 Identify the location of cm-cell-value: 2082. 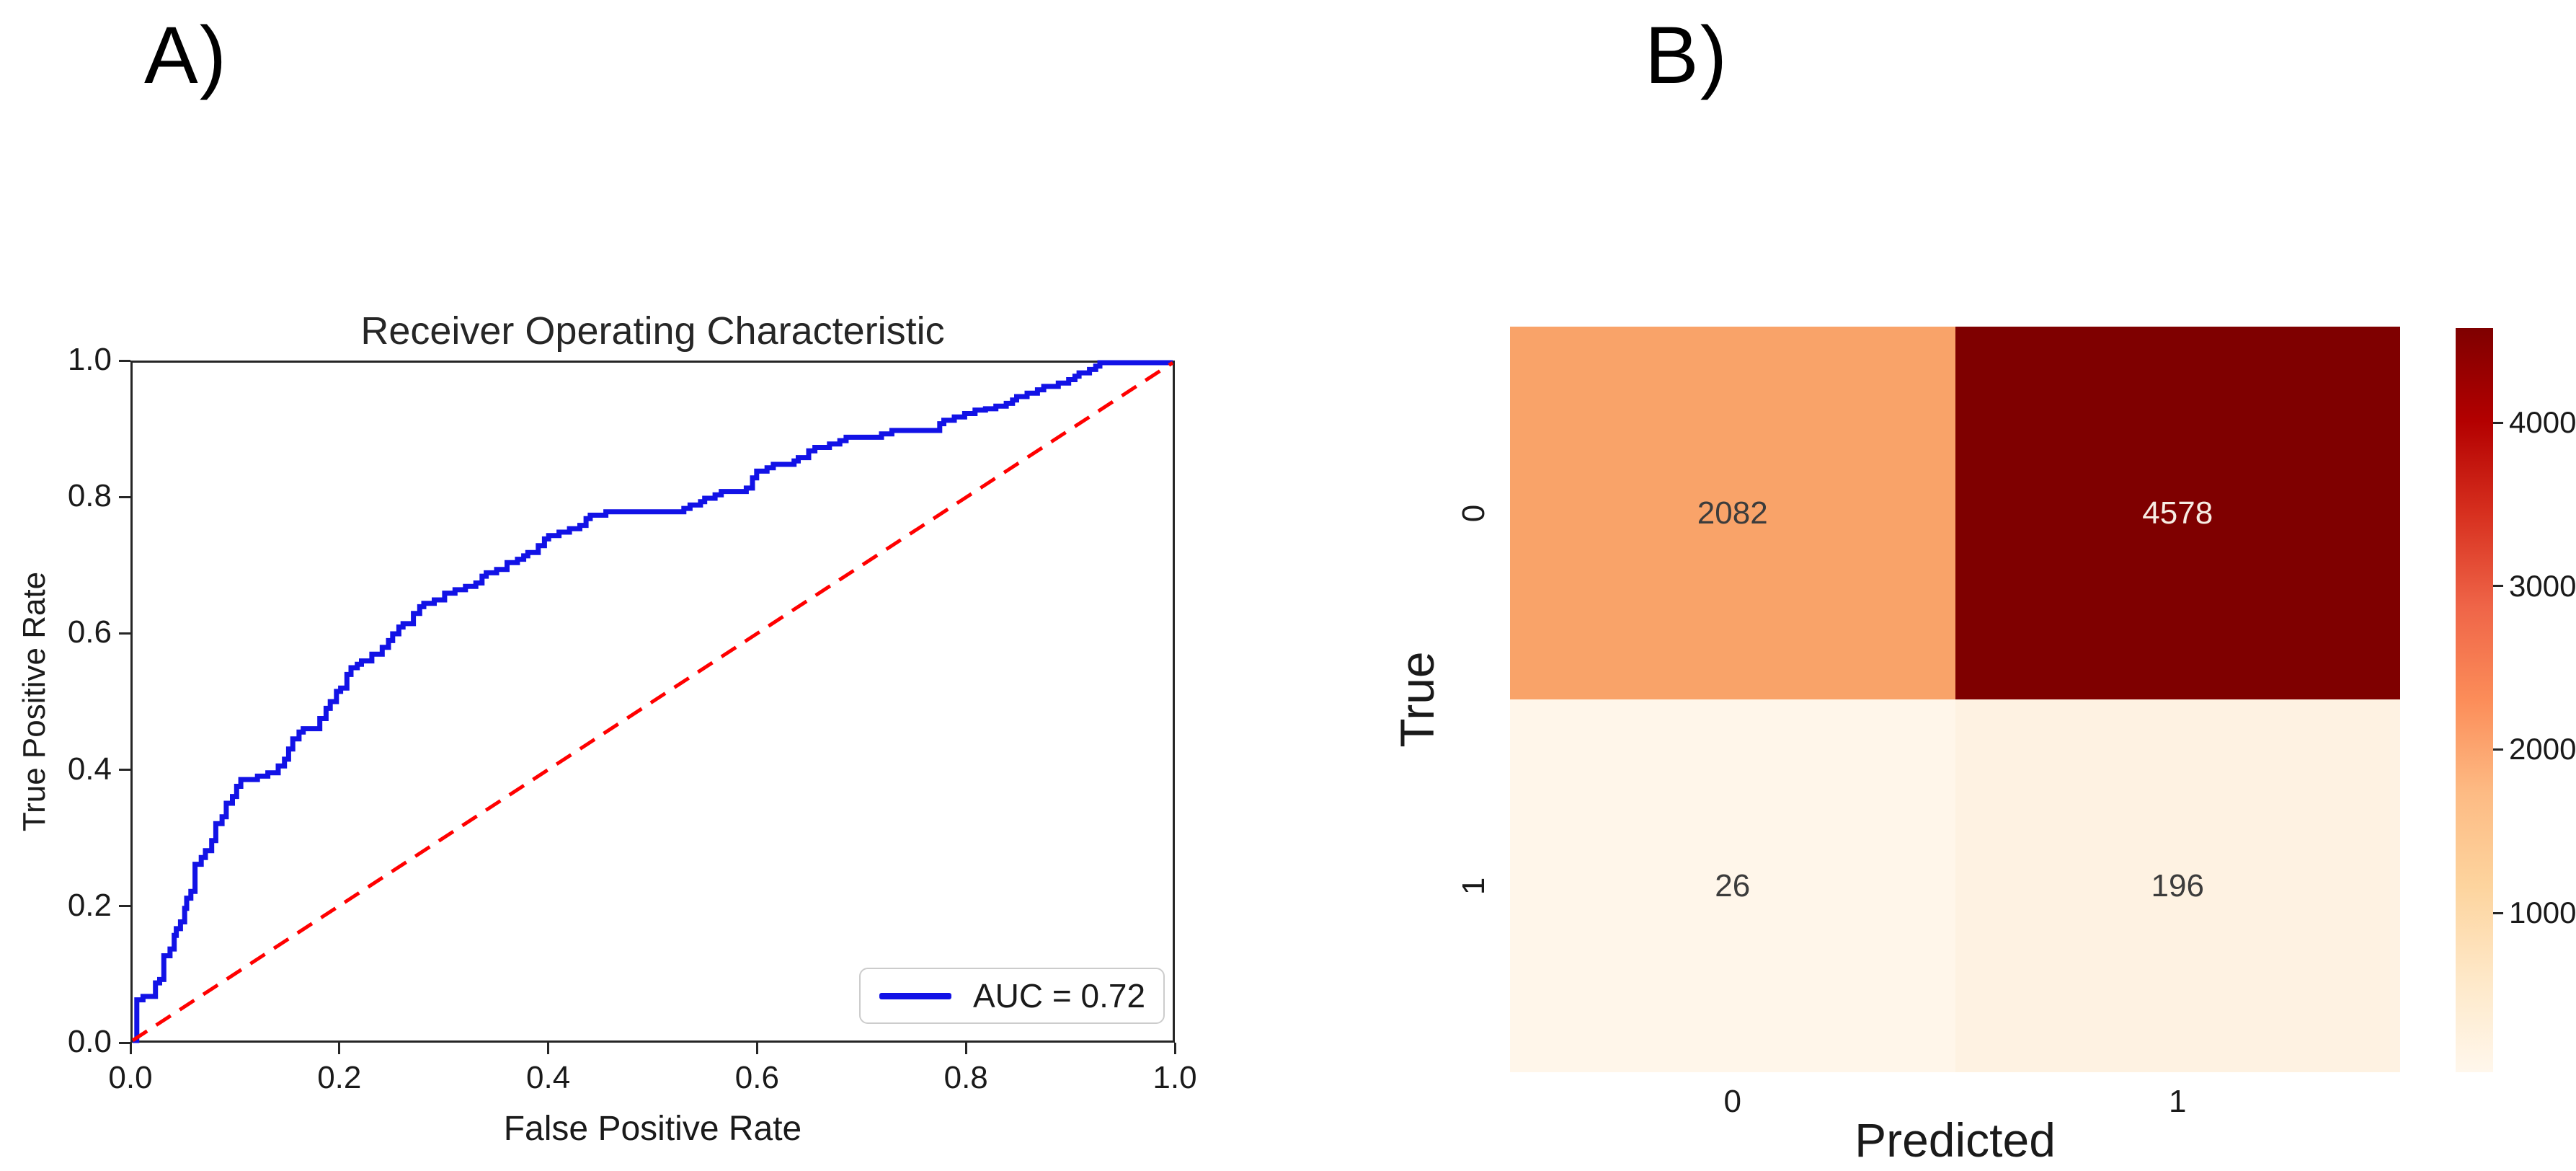
(1733, 513).